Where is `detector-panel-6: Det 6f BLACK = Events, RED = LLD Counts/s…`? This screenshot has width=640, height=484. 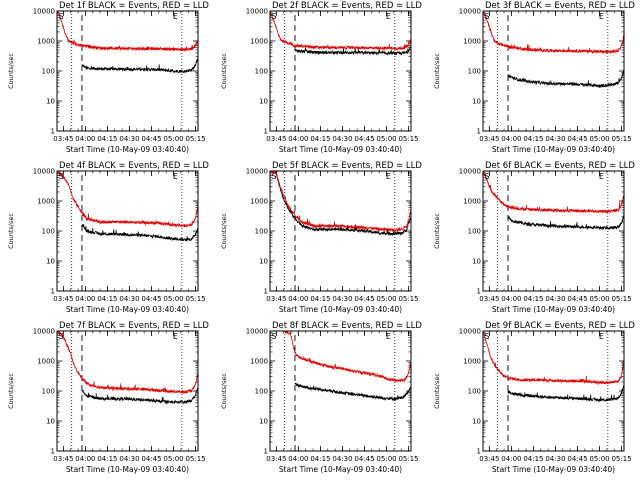 detector-panel-6: Det 6f BLACK = Events, RED = LLD Counts/s… is located at coordinates (534, 237).